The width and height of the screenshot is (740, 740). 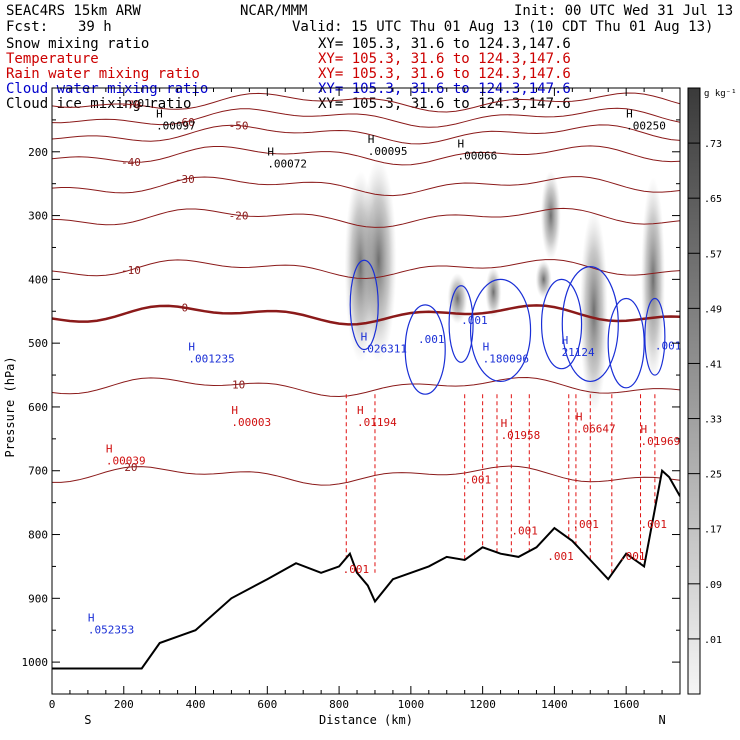 What do you see at coordinates (646, 125) in the screenshot?
I see `max-value: .00250` at bounding box center [646, 125].